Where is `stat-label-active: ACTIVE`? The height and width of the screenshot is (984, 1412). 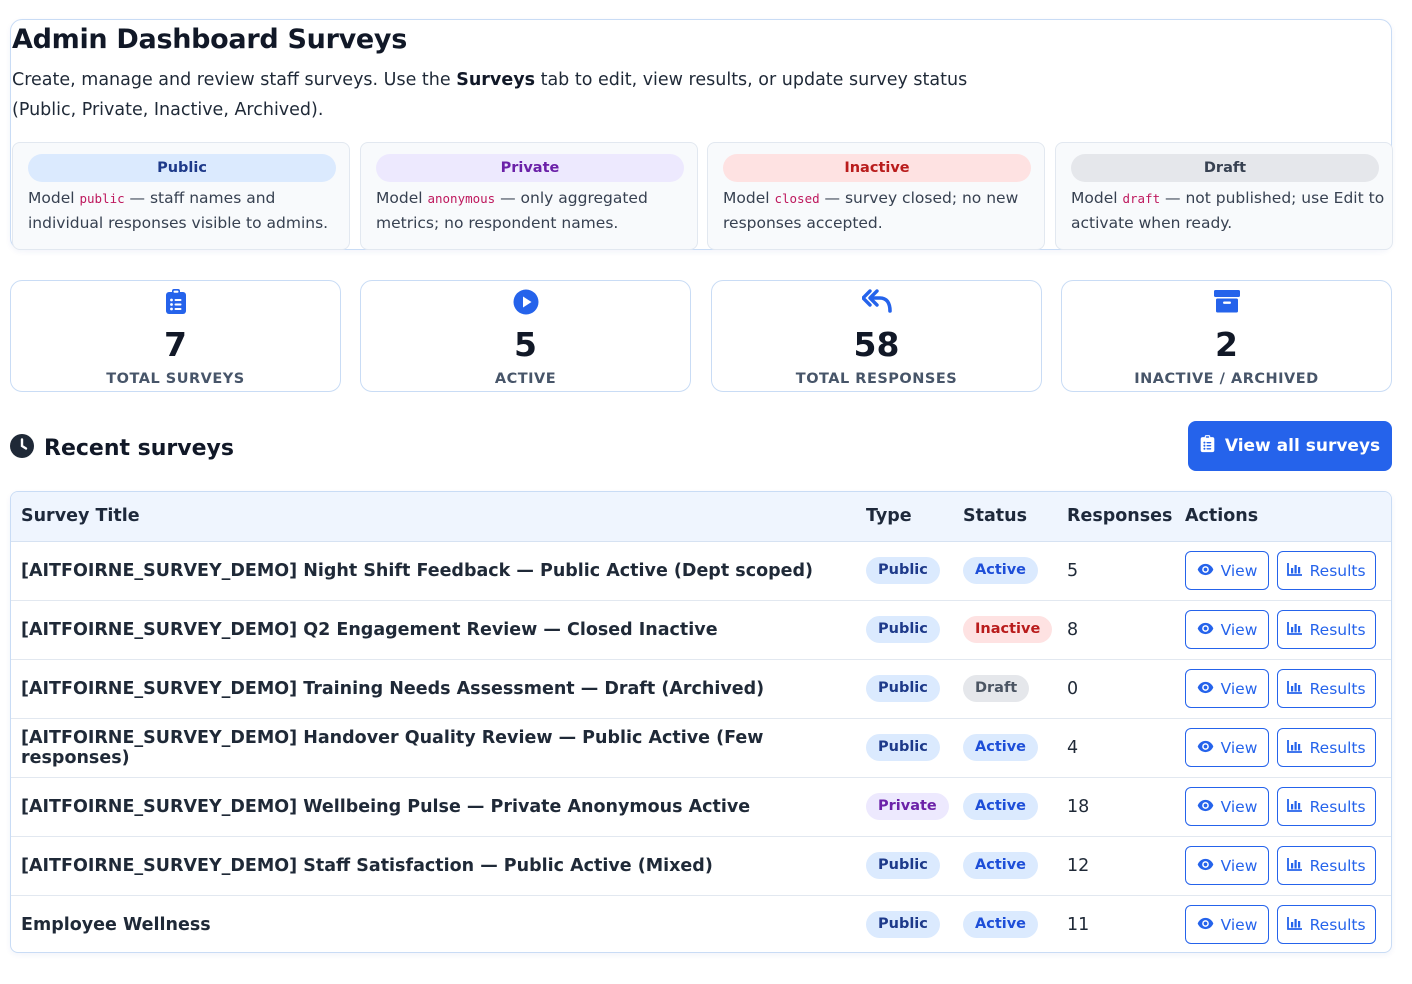
stat-label-active: ACTIVE is located at coordinates (525, 379).